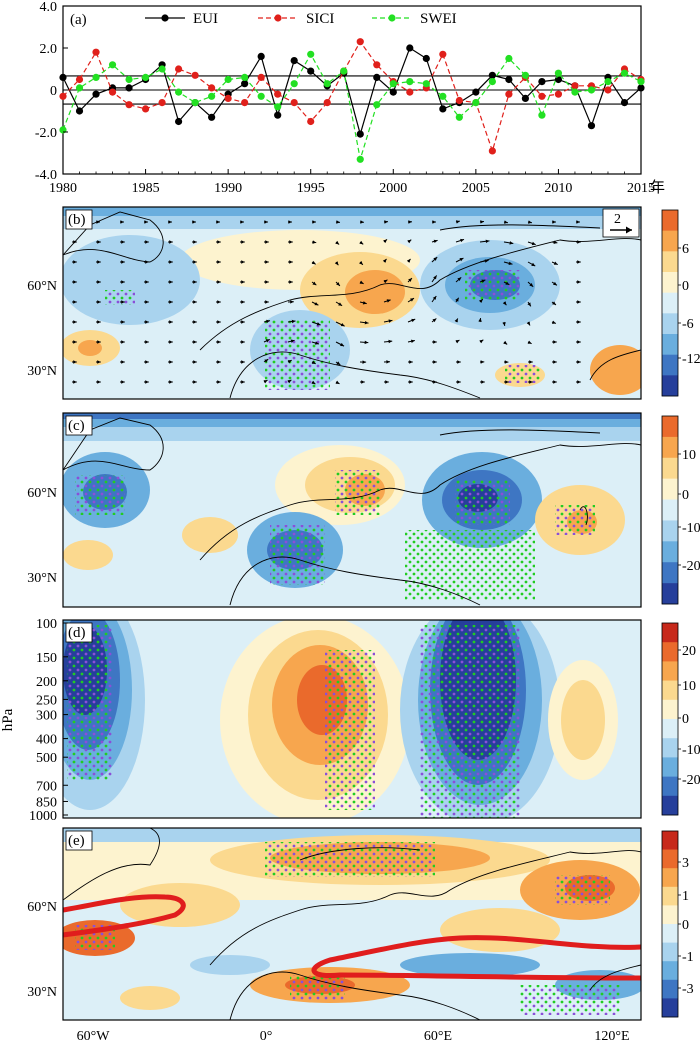  What do you see at coordinates (476, 188) in the screenshot?
I see `x-tick-label: 2005` at bounding box center [476, 188].